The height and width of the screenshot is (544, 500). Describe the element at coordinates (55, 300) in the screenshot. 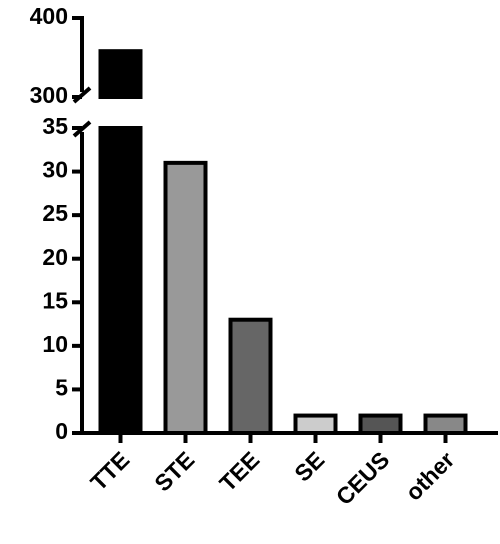

I see `y-tick-label: 15` at that location.